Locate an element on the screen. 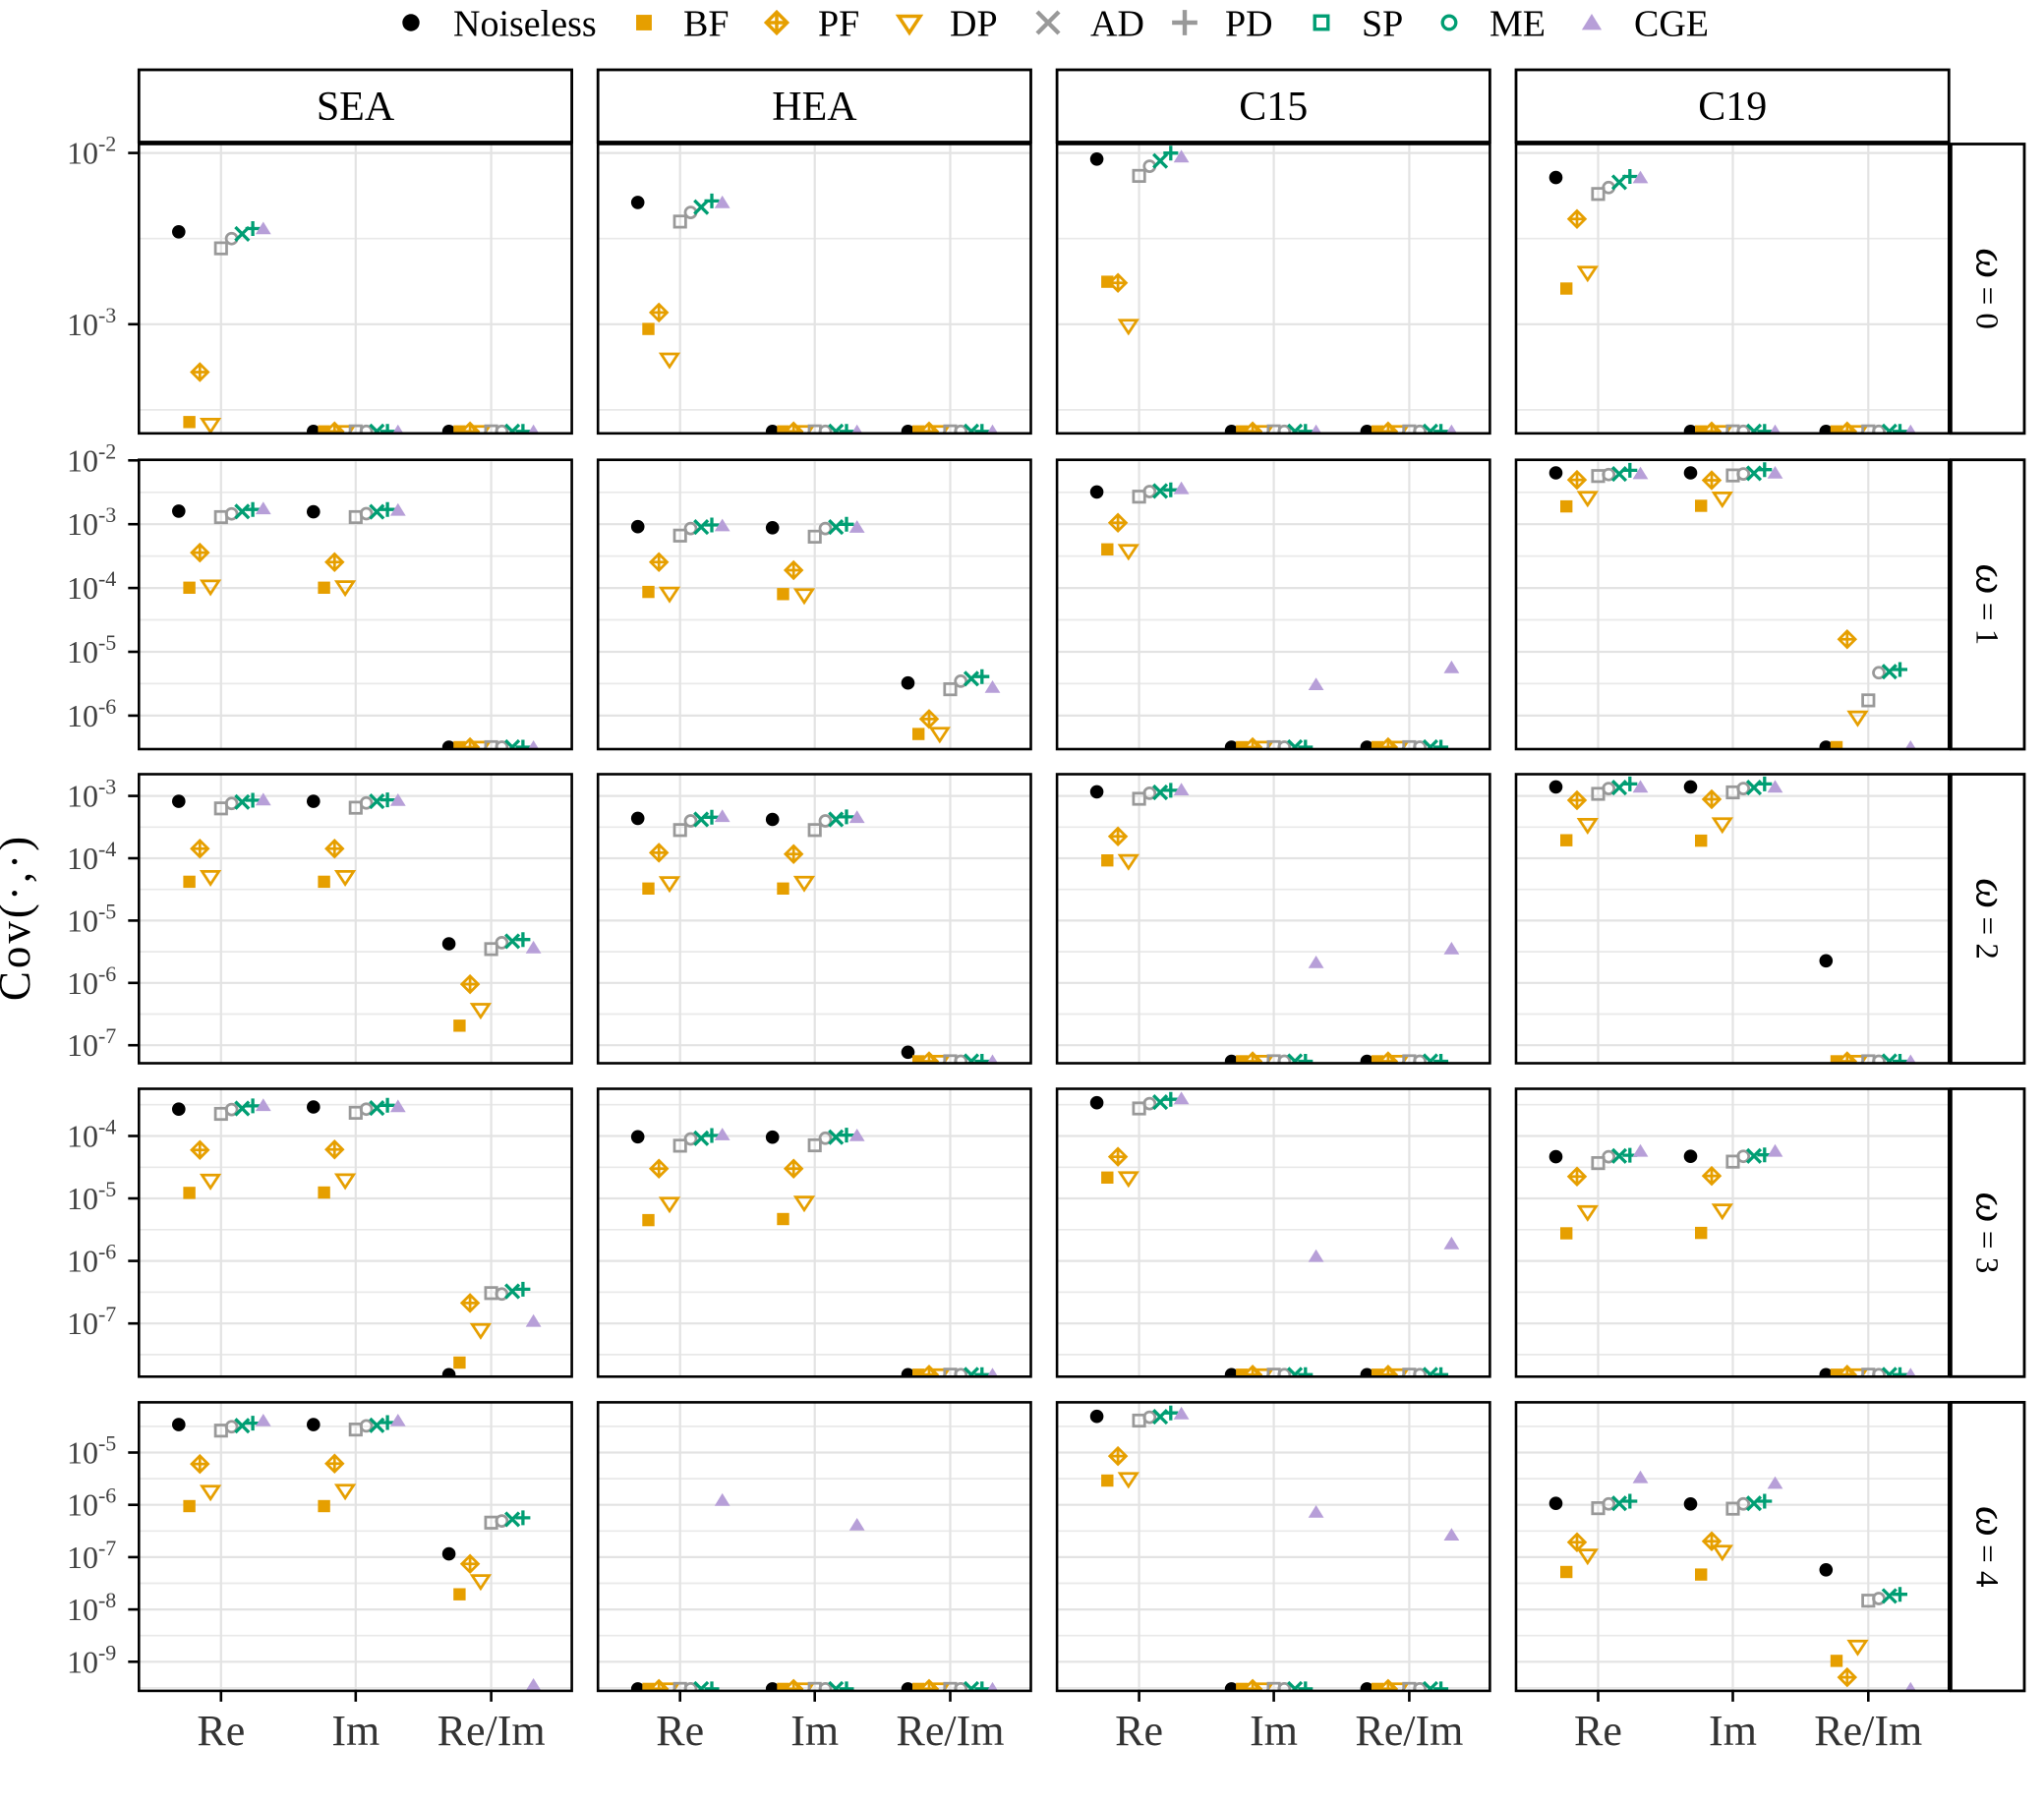 The width and height of the screenshot is (2044, 1804). svg-text: C15 is located at coordinates (1273, 107).